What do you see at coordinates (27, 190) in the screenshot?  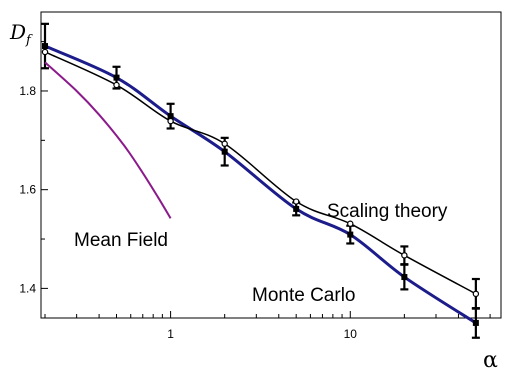 I see `y-tick-label: 1.6` at bounding box center [27, 190].